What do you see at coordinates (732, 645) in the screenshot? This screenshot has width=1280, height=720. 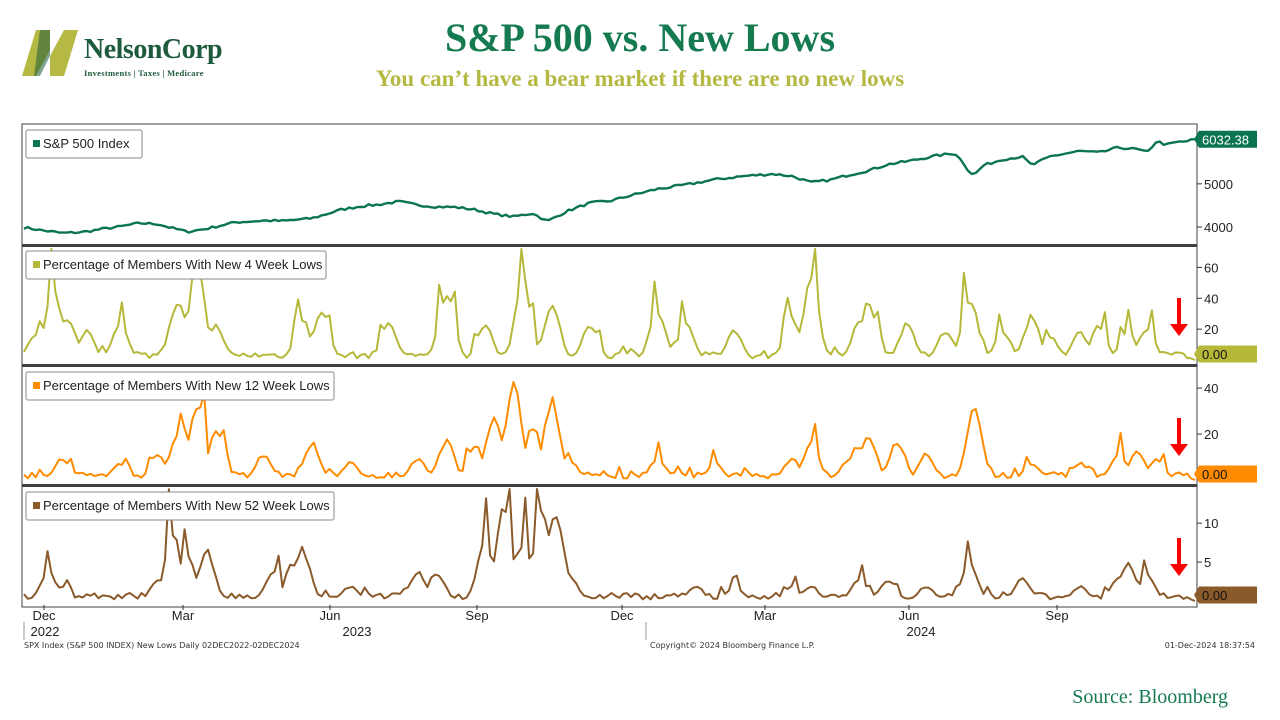 I see `footer-center-note: Copyright© 2024 Bloomberg Finance L.P.` at bounding box center [732, 645].